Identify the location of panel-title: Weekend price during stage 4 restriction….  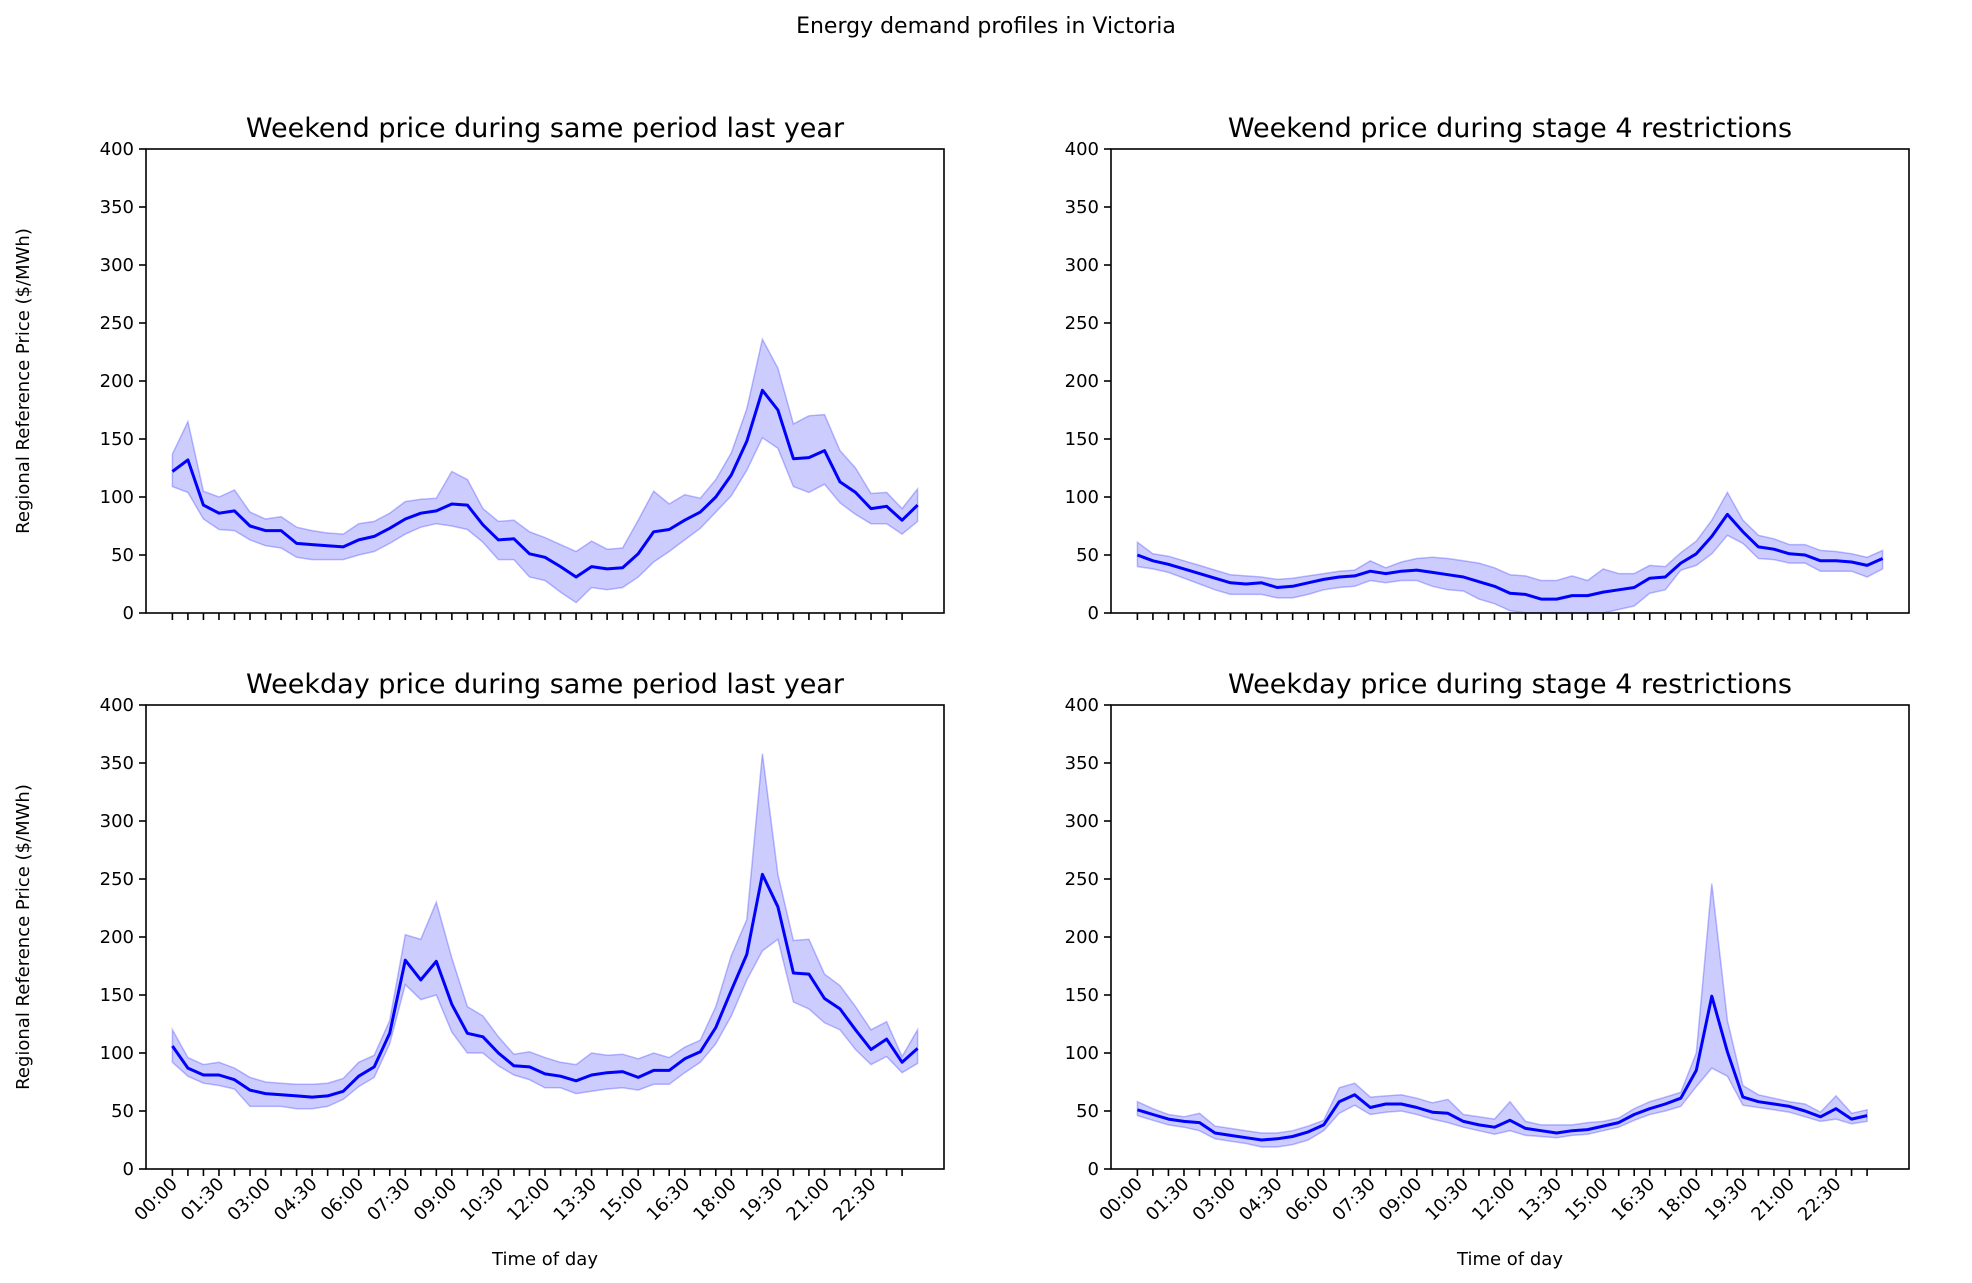
(1510, 128).